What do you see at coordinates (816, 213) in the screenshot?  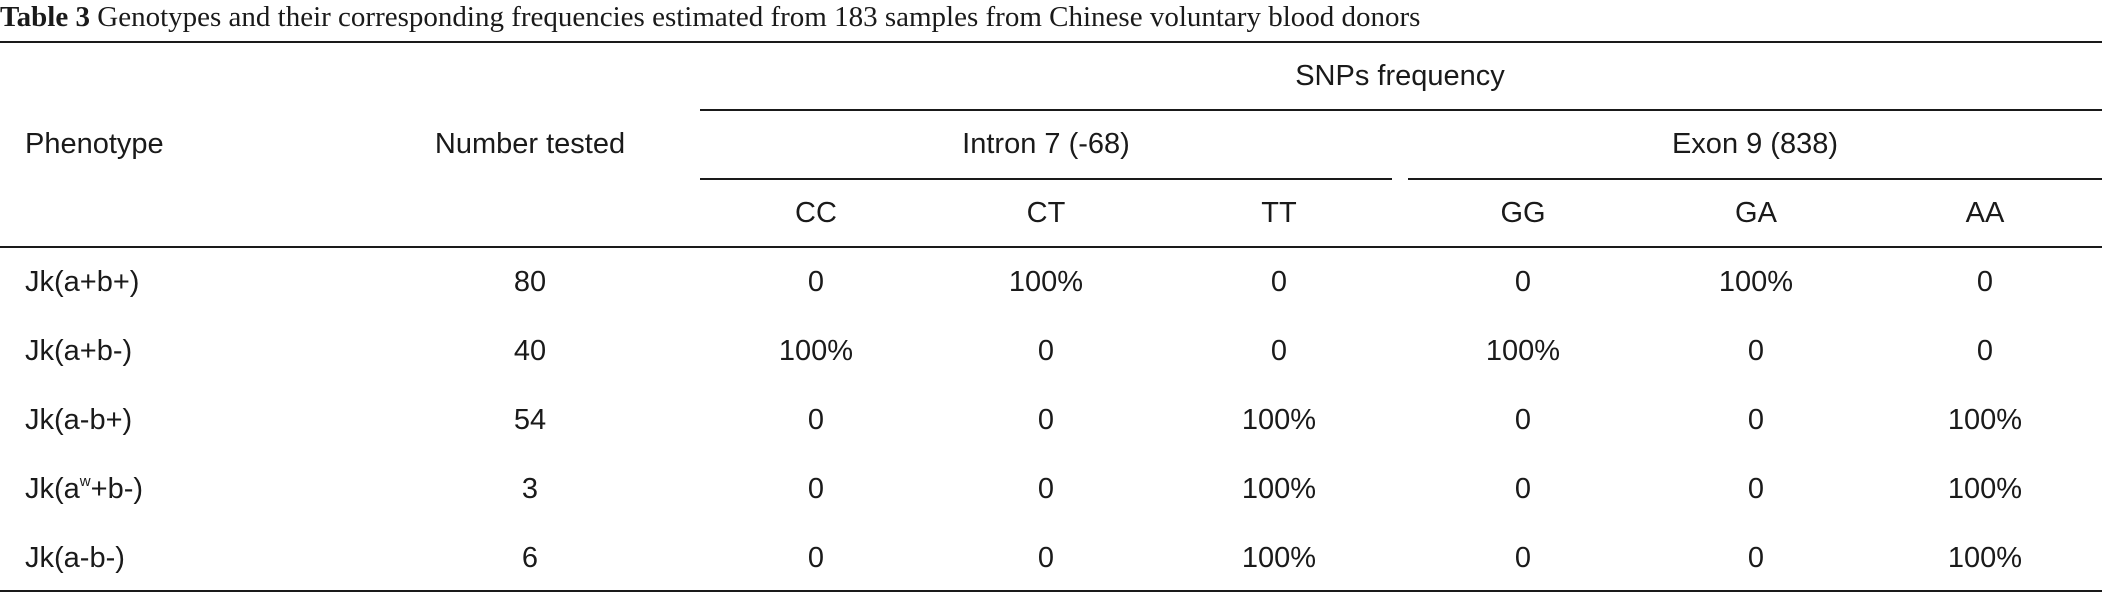 I see `header-col-cc: CC` at bounding box center [816, 213].